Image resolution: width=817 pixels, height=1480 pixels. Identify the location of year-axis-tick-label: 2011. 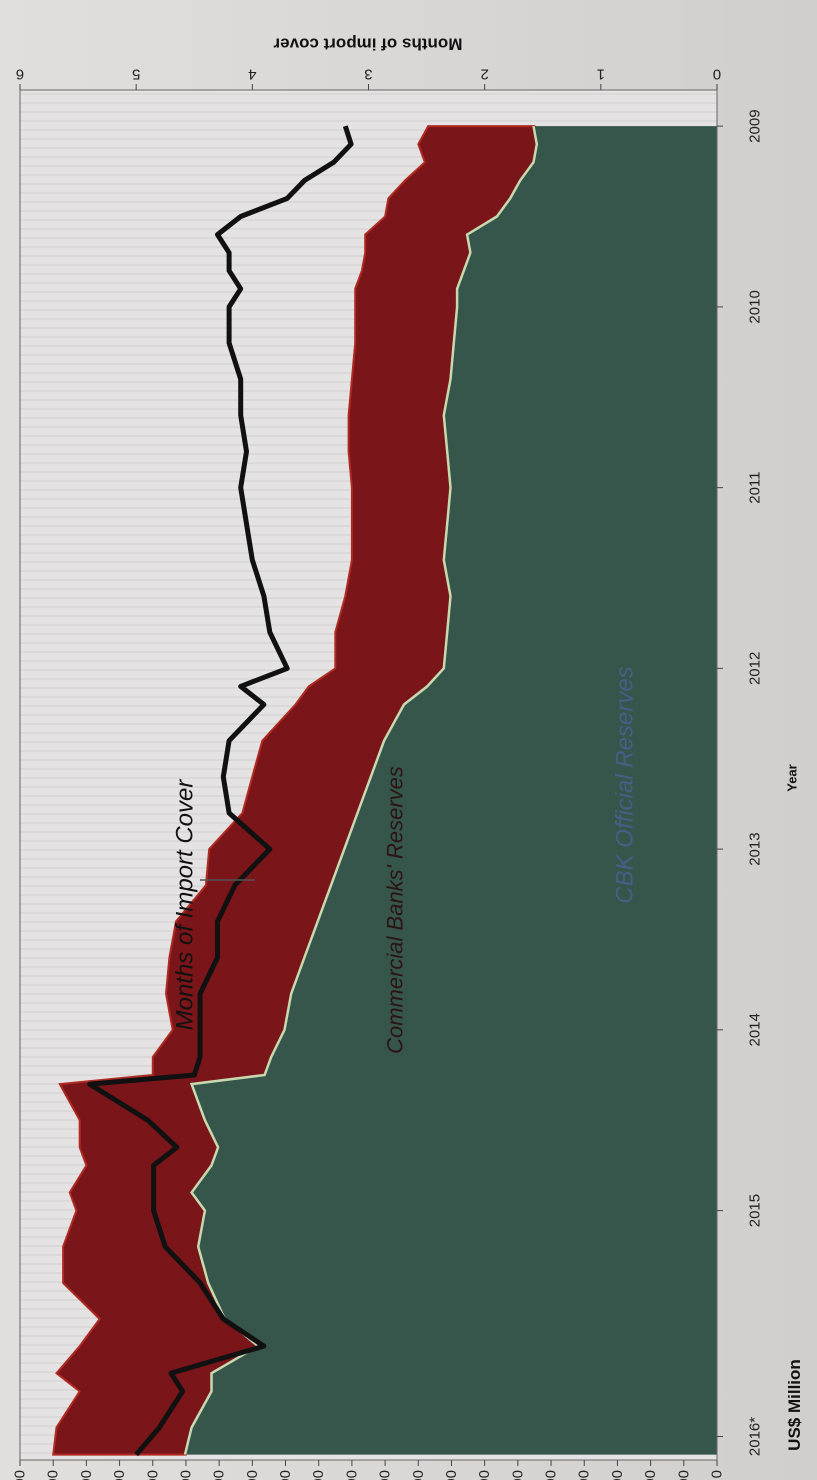
(755, 487).